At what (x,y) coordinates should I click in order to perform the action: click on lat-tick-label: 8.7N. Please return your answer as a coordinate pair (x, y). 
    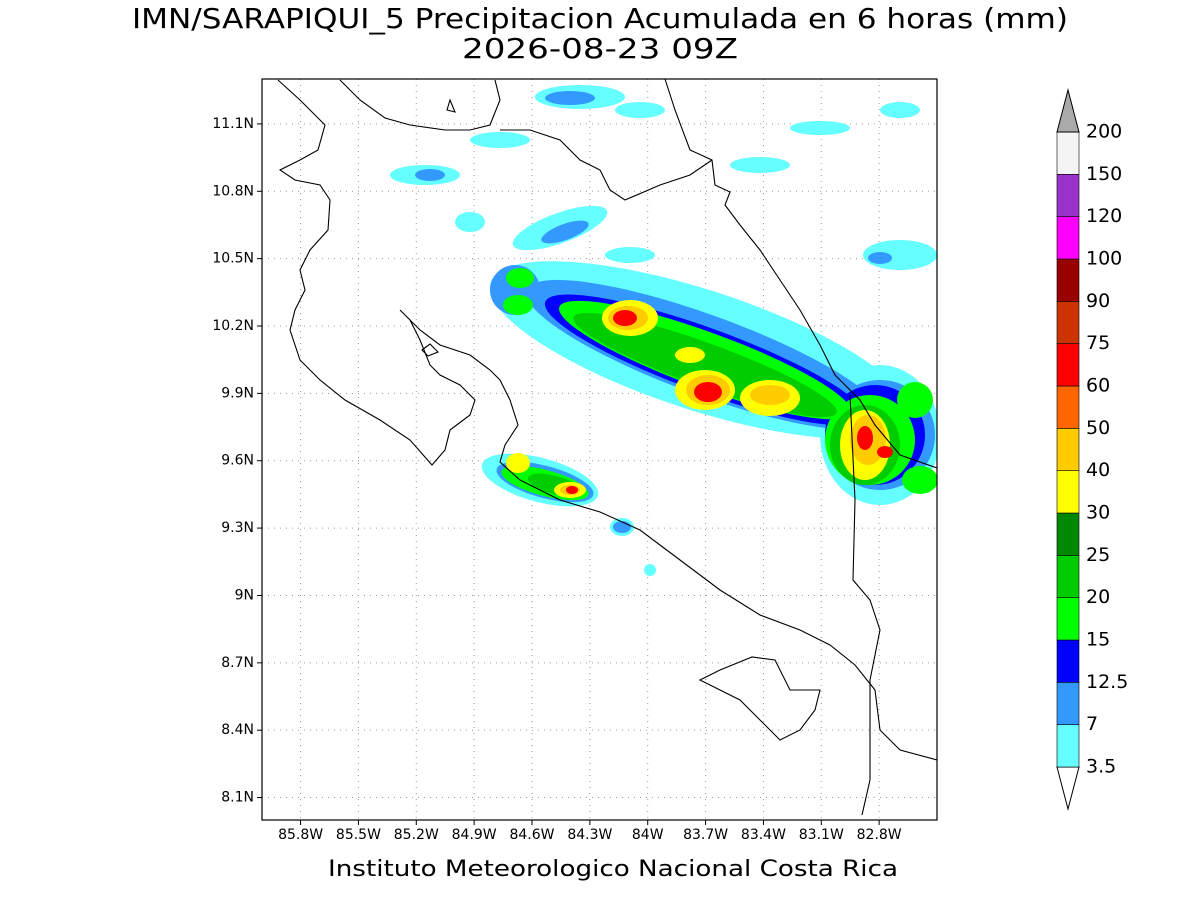
    Looking at the image, I should click on (237, 663).